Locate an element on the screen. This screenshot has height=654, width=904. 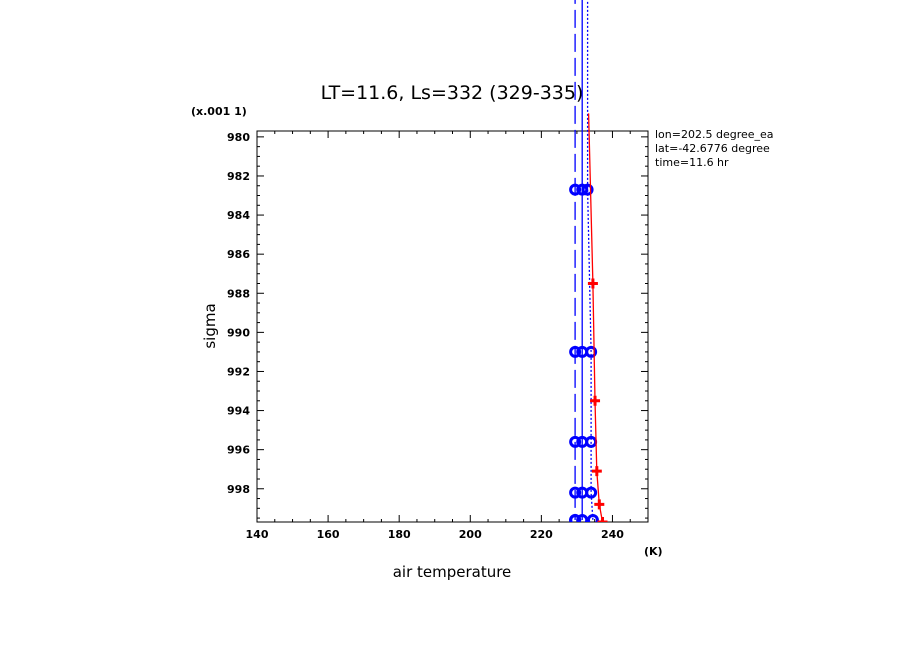
x-tick-label: 200 is located at coordinates (470, 534).